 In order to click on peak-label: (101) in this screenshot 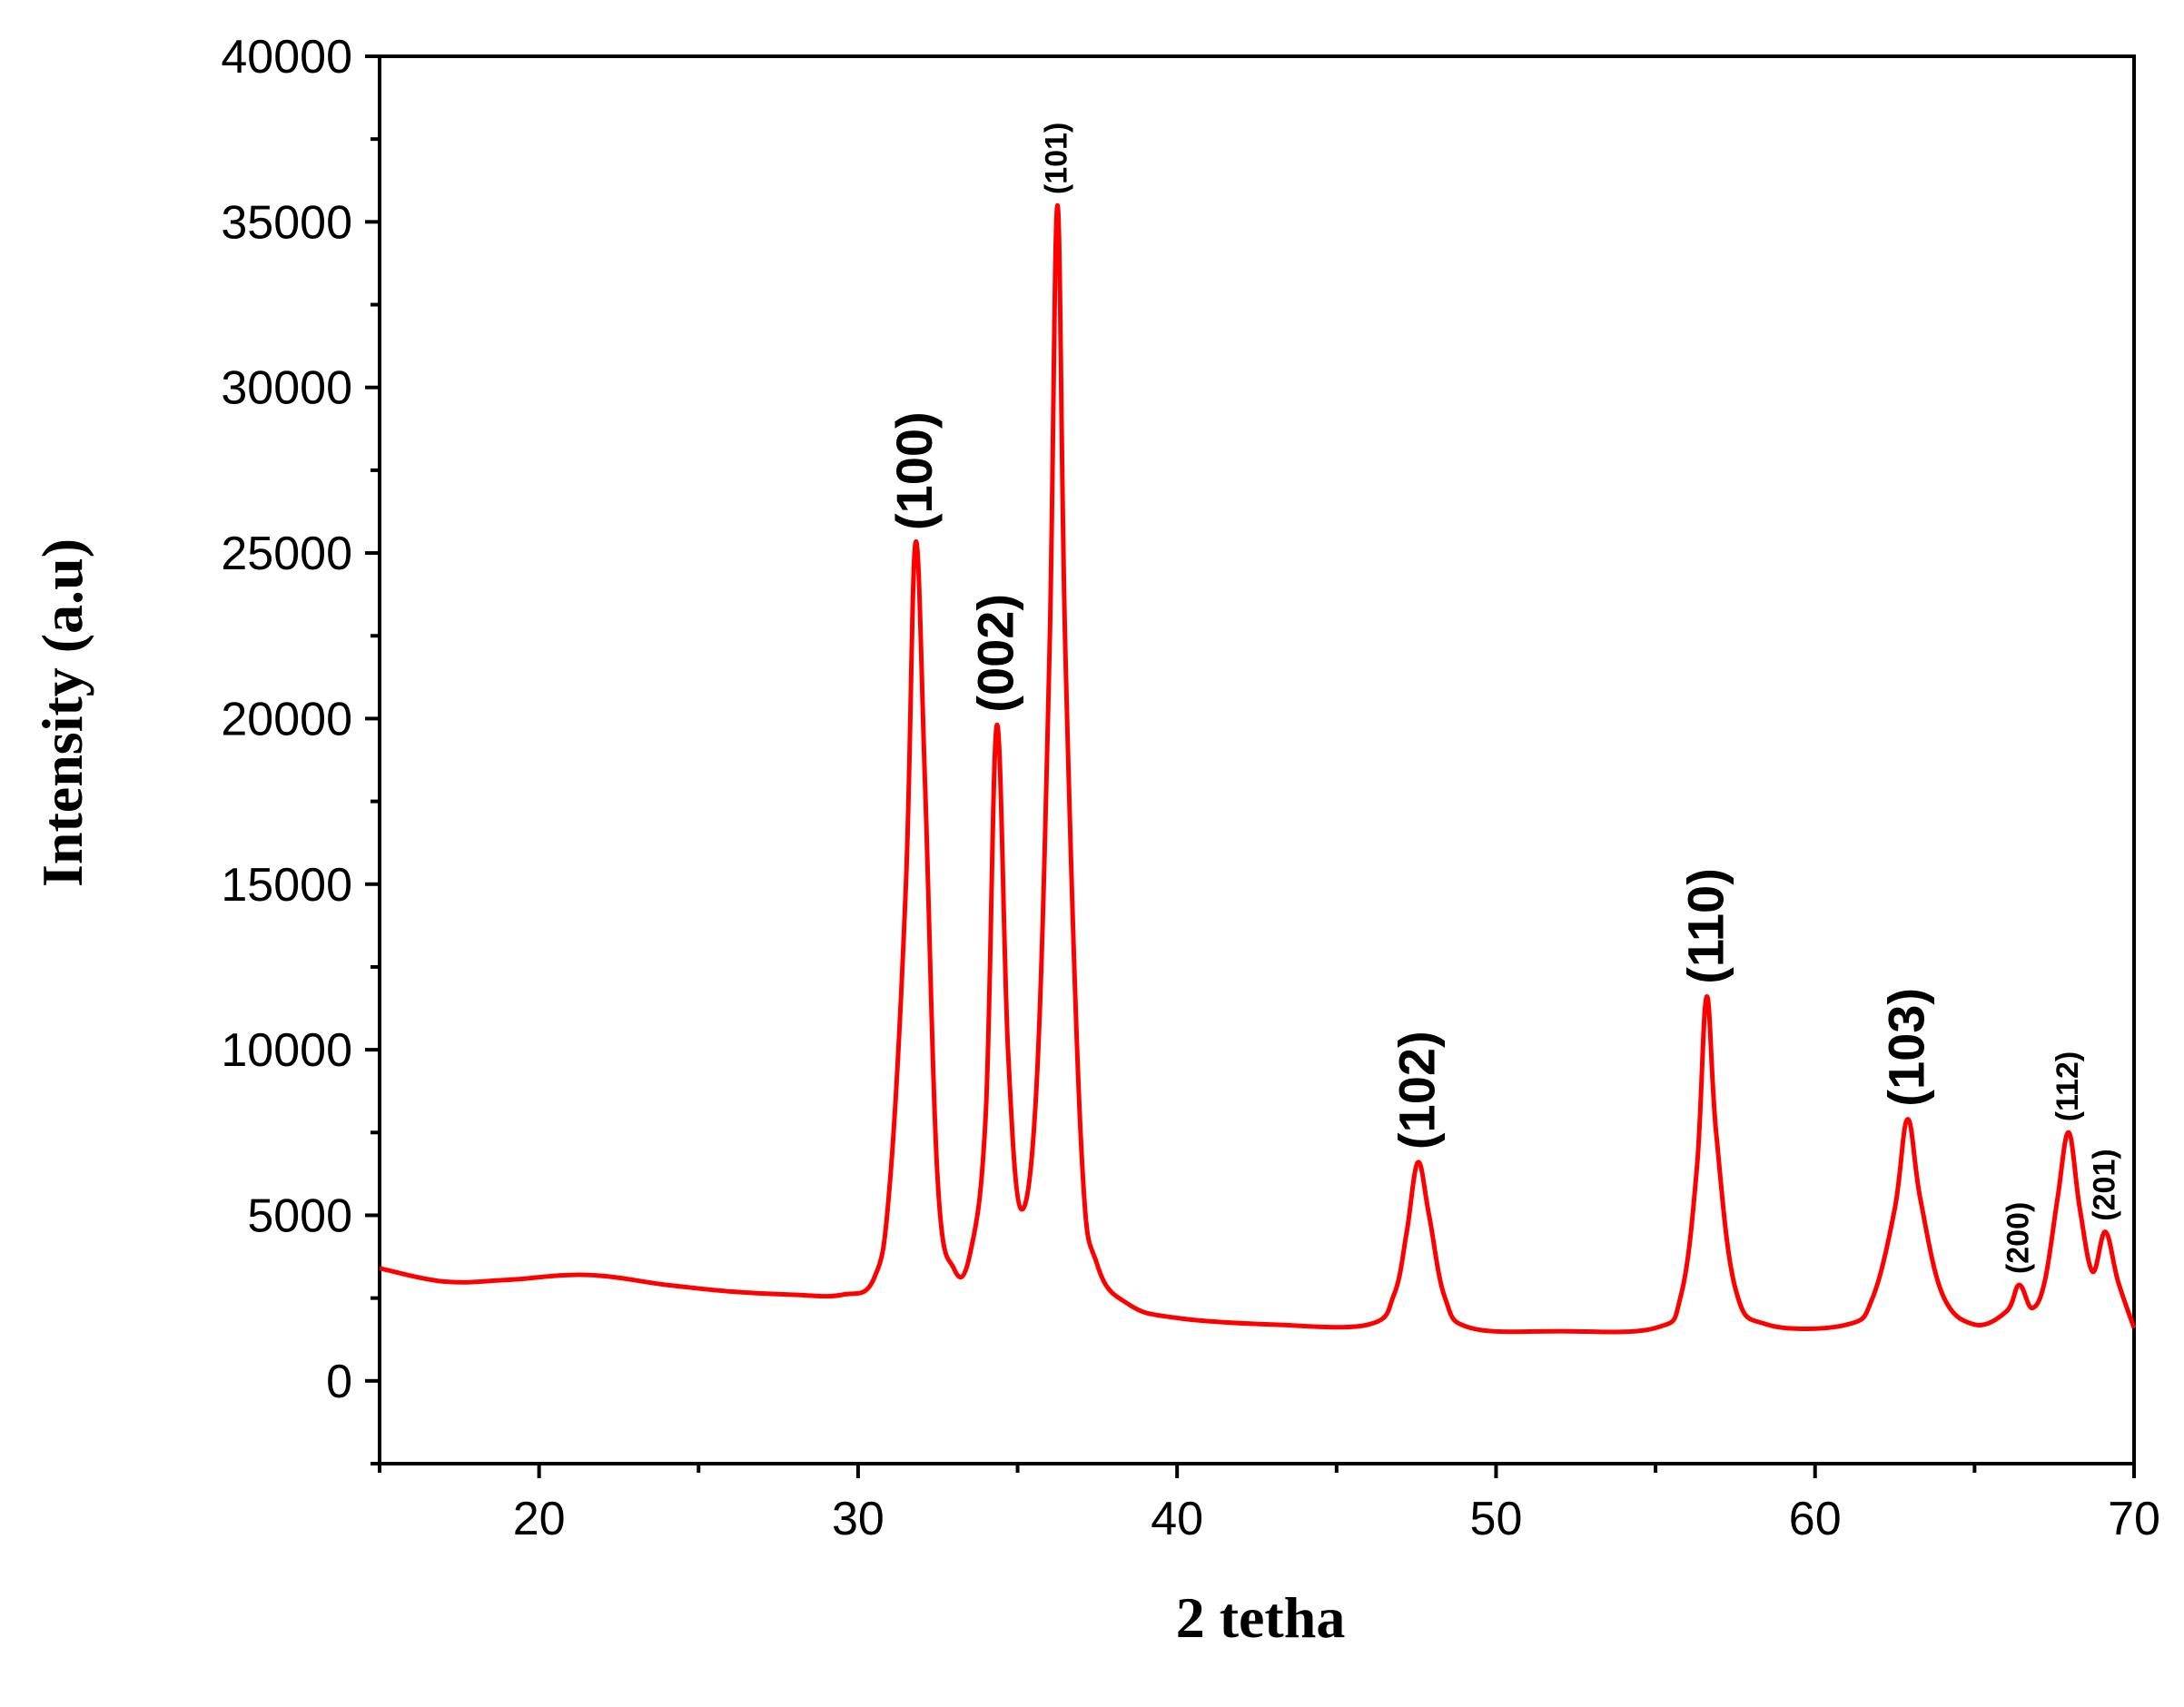, I will do `click(1057, 159)`.